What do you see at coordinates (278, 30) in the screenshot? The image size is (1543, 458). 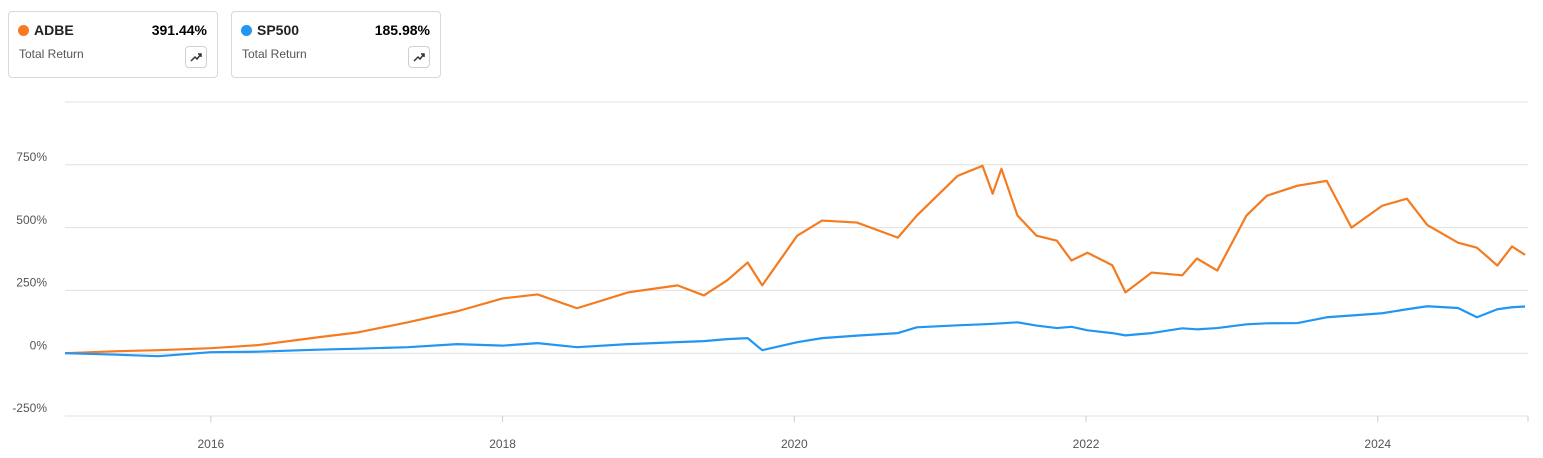 I see `legend-name: SP500` at bounding box center [278, 30].